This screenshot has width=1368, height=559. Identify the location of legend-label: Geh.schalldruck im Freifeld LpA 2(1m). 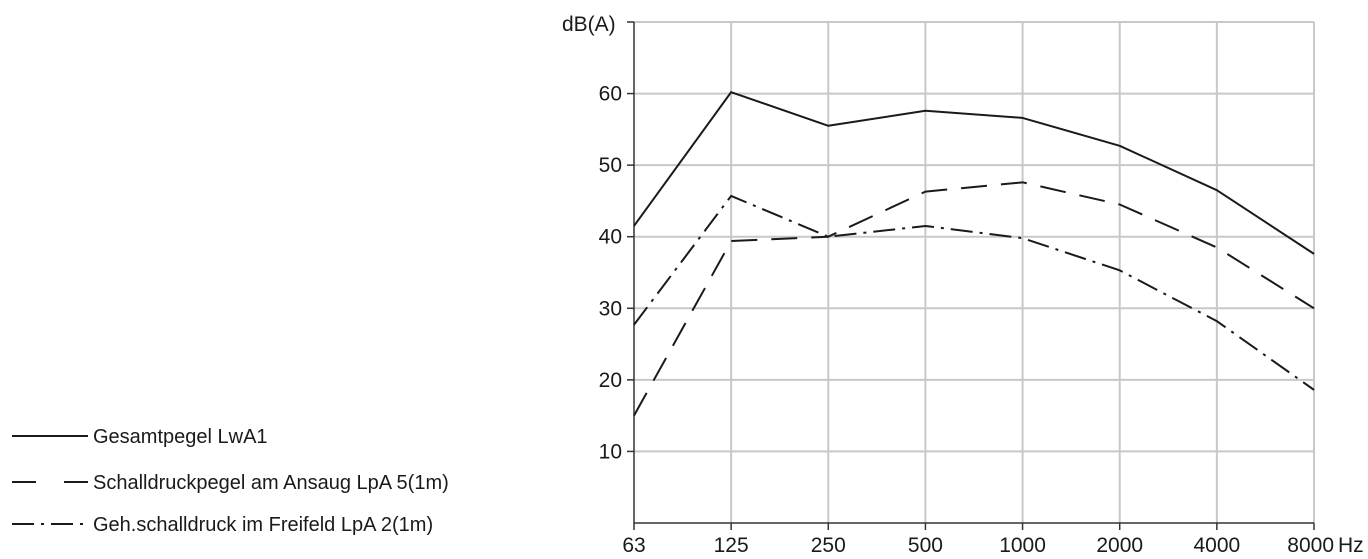
(263, 525).